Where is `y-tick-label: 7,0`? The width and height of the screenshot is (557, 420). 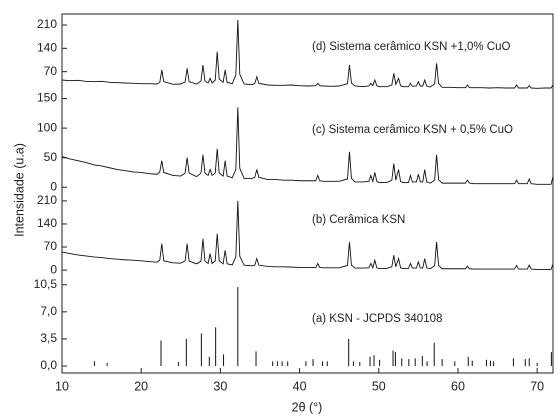
y-tick-label: 7,0 is located at coordinates (48, 311).